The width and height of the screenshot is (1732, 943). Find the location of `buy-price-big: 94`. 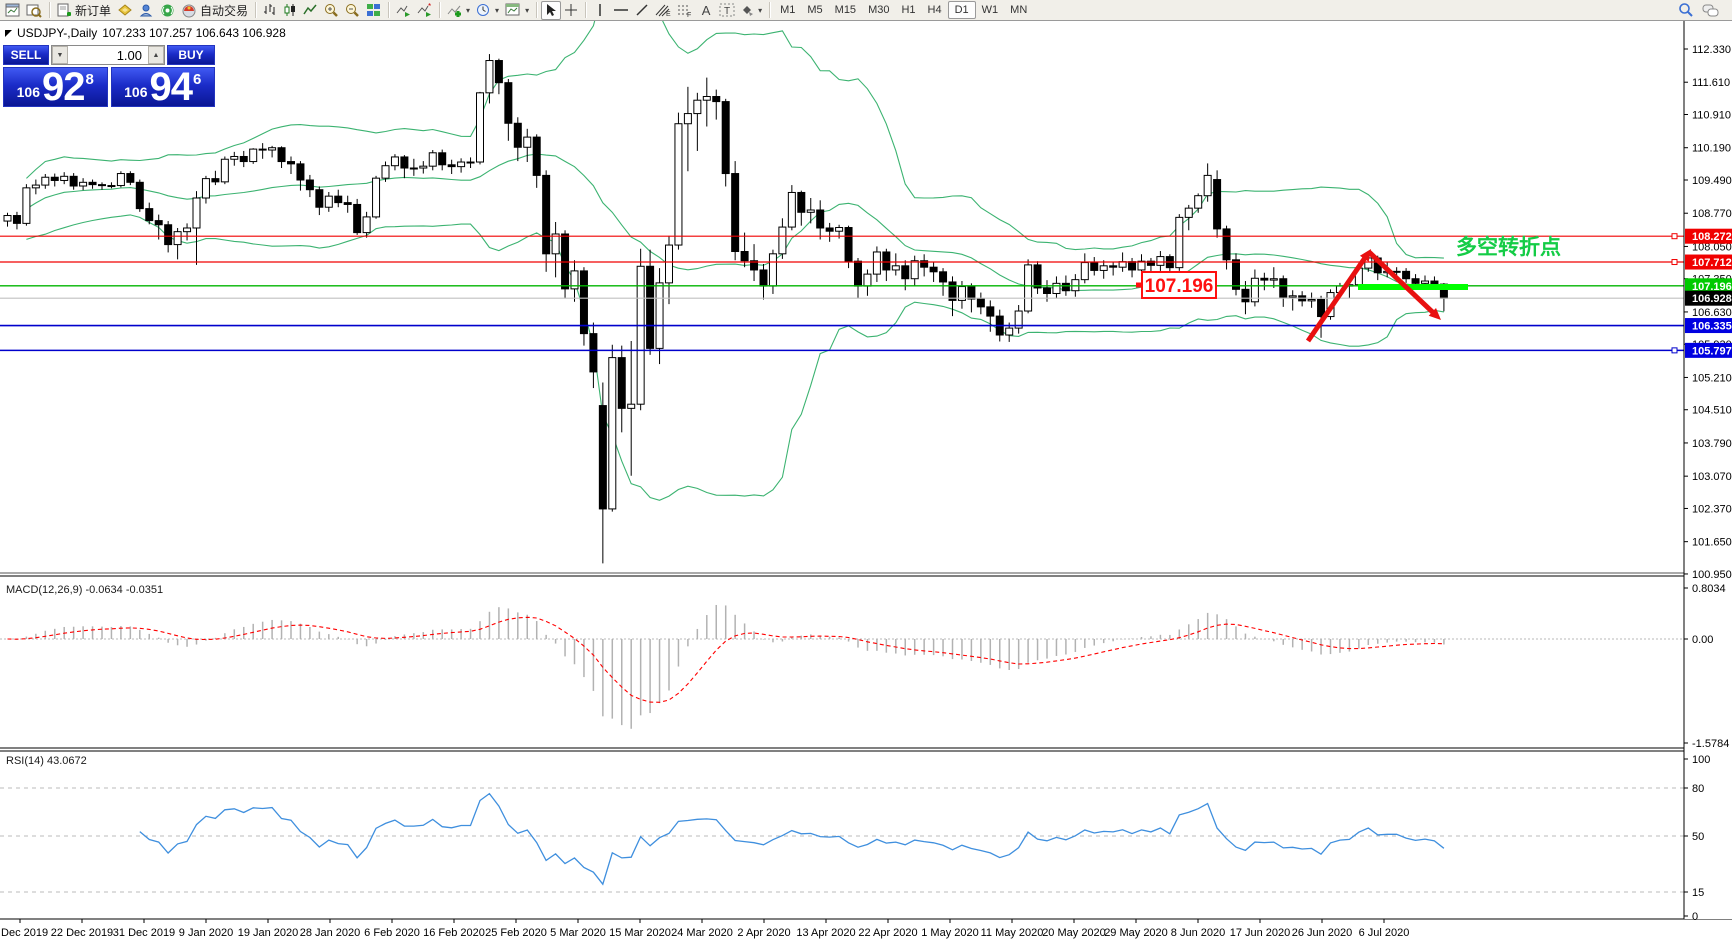

buy-price-big: 94 is located at coordinates (171, 87).